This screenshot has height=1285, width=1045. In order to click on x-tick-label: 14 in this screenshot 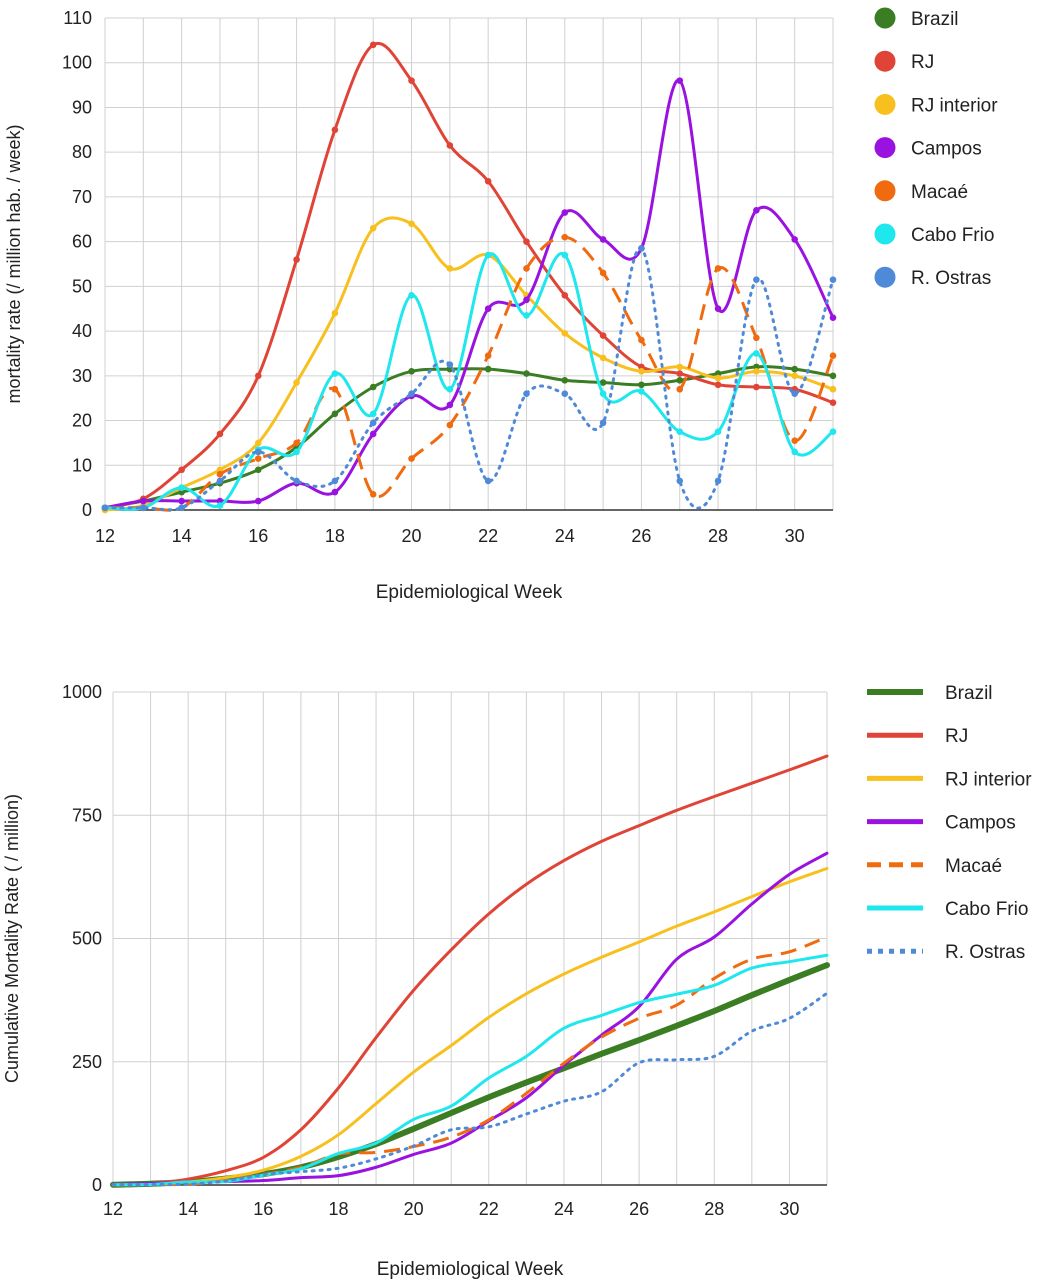, I will do `click(188, 1209)`.